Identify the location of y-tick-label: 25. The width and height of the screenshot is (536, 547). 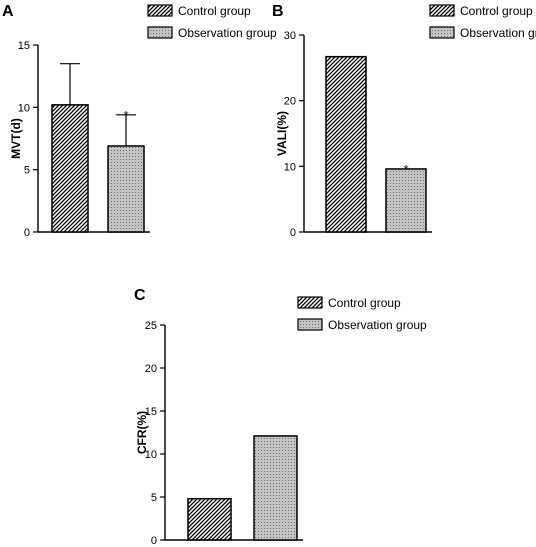
(151, 326).